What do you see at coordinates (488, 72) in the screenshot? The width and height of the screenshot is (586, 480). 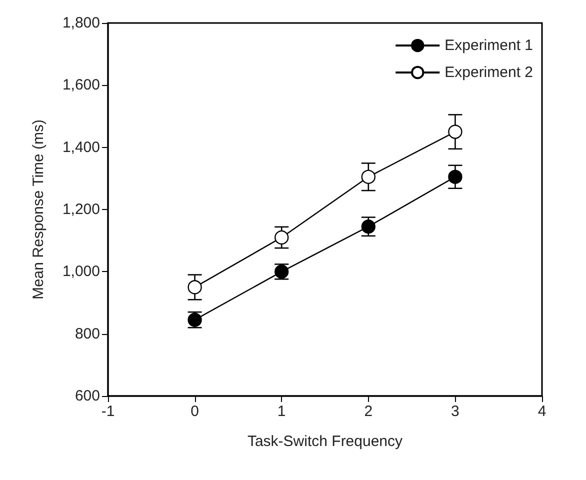 I see `legend-label: Experiment 2` at bounding box center [488, 72].